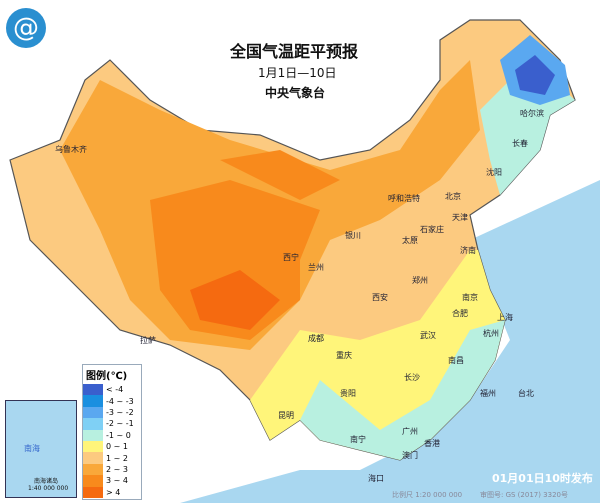 This screenshot has height=503, width=600. I want to click on legend-label: 0 ~ 1, so click(117, 447).